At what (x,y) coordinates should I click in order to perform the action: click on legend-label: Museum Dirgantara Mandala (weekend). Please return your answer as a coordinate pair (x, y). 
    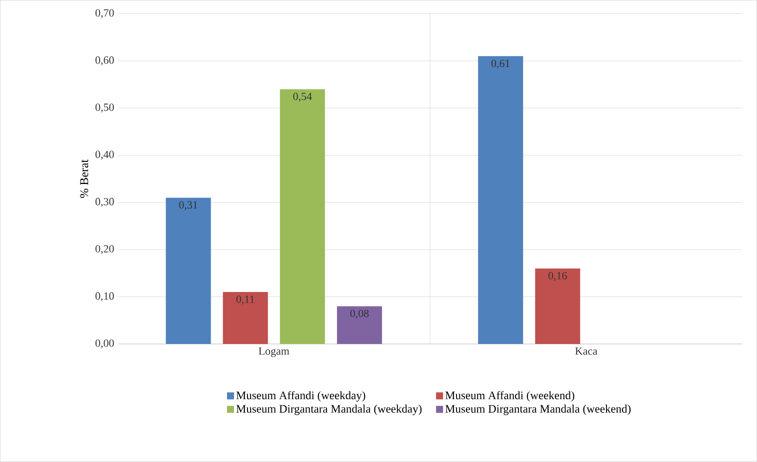
    Looking at the image, I should click on (538, 410).